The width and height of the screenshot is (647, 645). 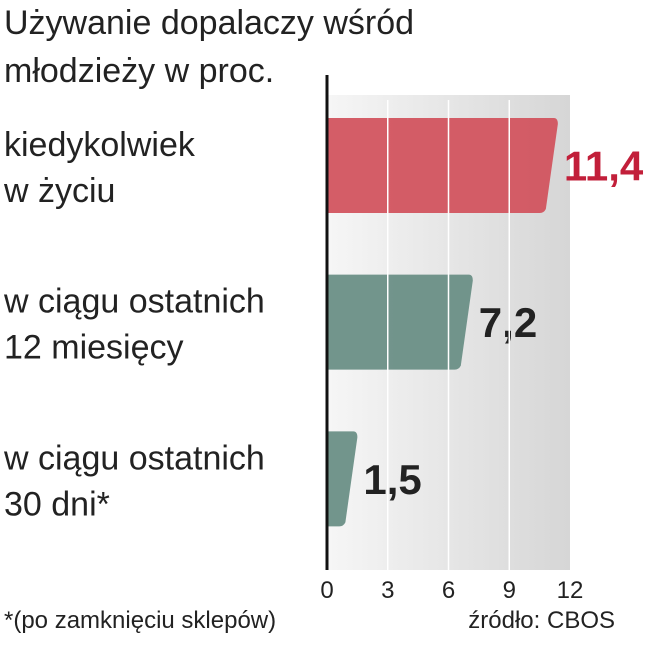 I want to click on value-label: 7,2, so click(x=508, y=322).